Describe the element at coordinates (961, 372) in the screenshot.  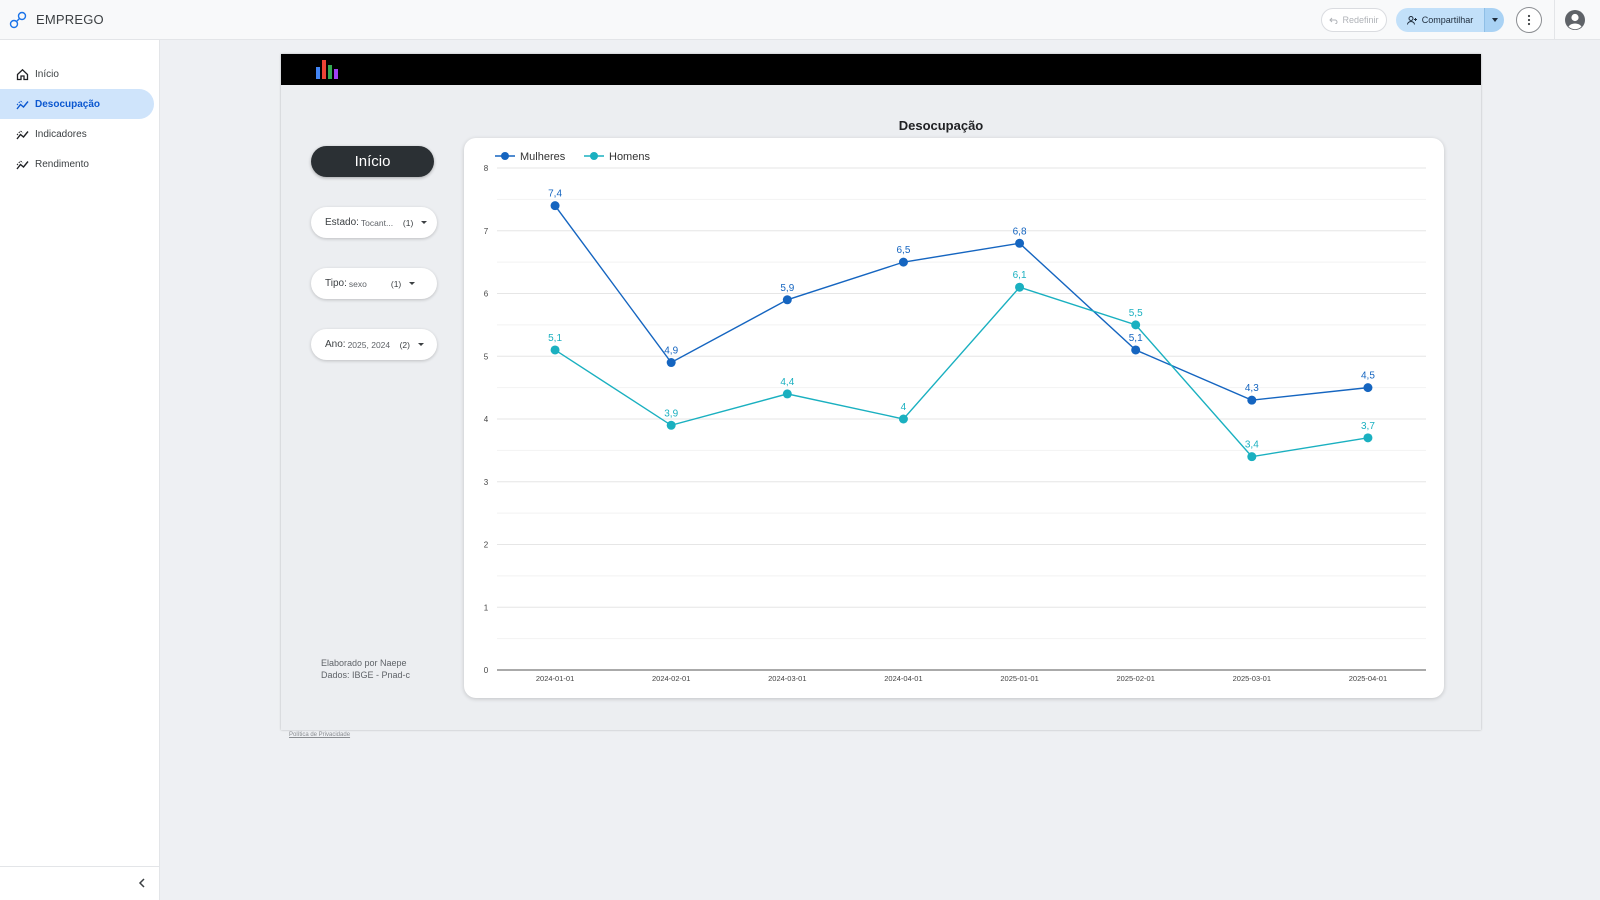
I see `series-line-homens` at that location.